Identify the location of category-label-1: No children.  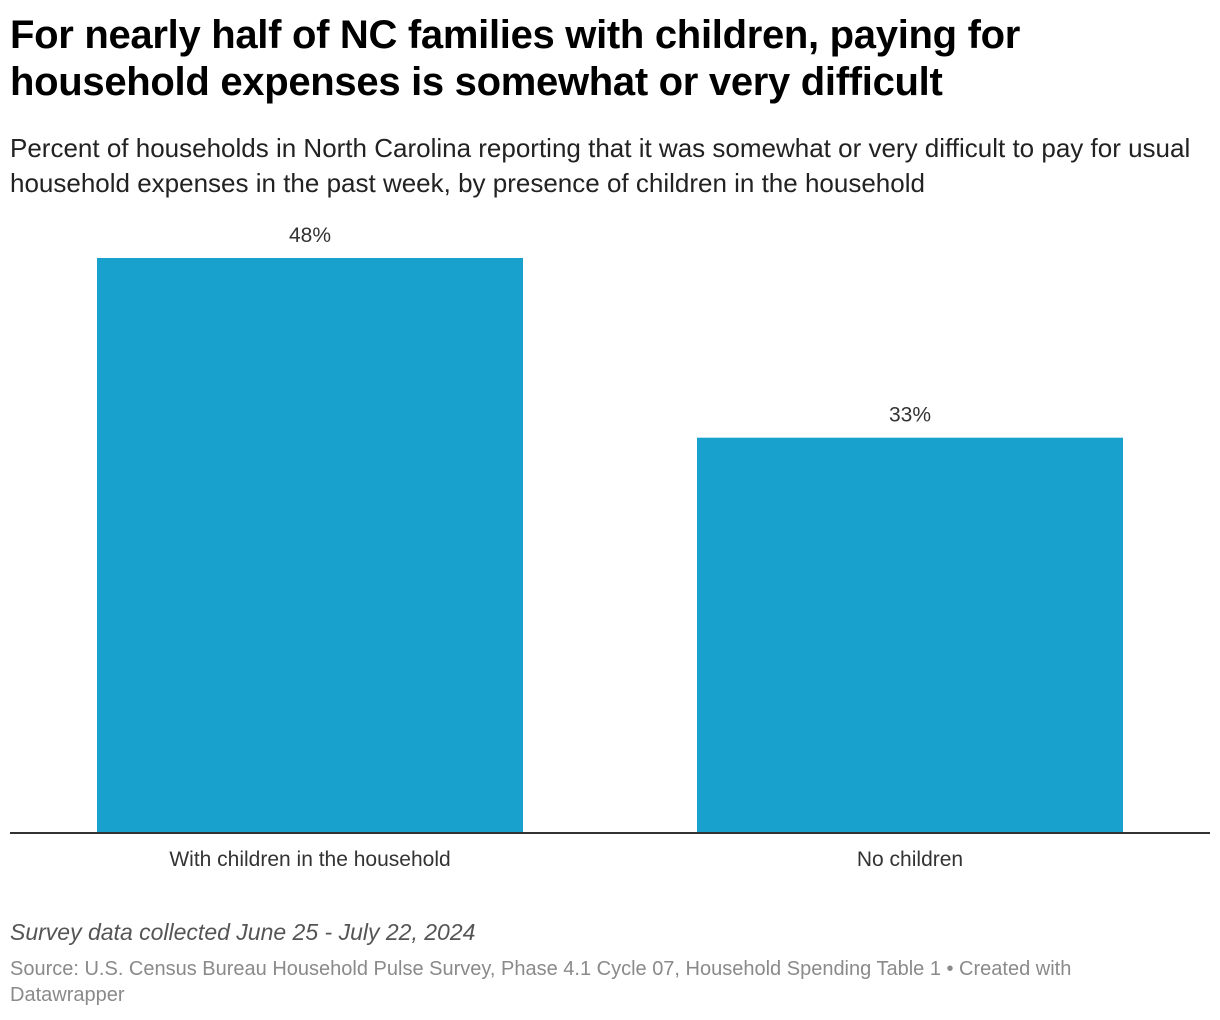
(910, 859).